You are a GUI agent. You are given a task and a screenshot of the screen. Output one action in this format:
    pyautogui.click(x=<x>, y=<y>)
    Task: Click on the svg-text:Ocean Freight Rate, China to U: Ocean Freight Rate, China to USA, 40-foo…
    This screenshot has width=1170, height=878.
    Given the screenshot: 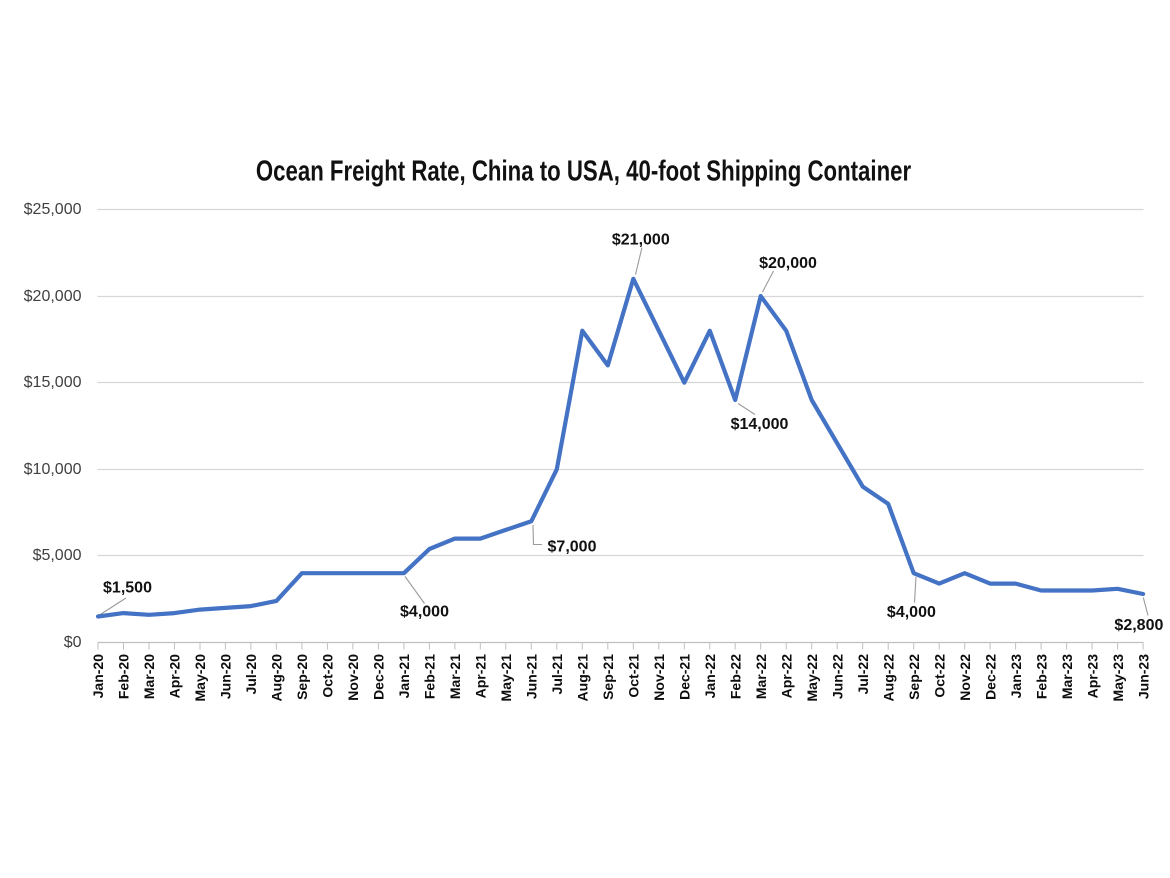 What is the action you would take?
    pyautogui.click(x=583, y=171)
    